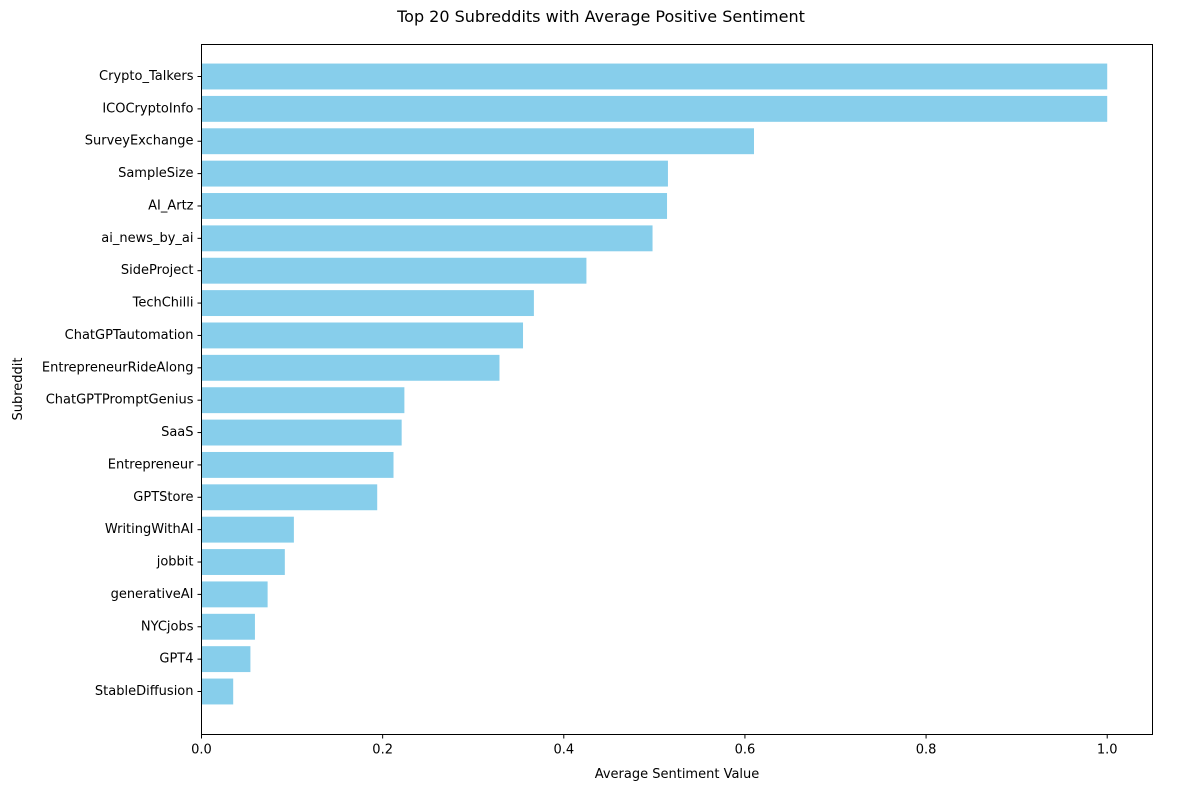 This screenshot has width=1189, height=790. What do you see at coordinates (147, 238) in the screenshot?
I see `y-tick-label: ai_news_by_ai` at bounding box center [147, 238].